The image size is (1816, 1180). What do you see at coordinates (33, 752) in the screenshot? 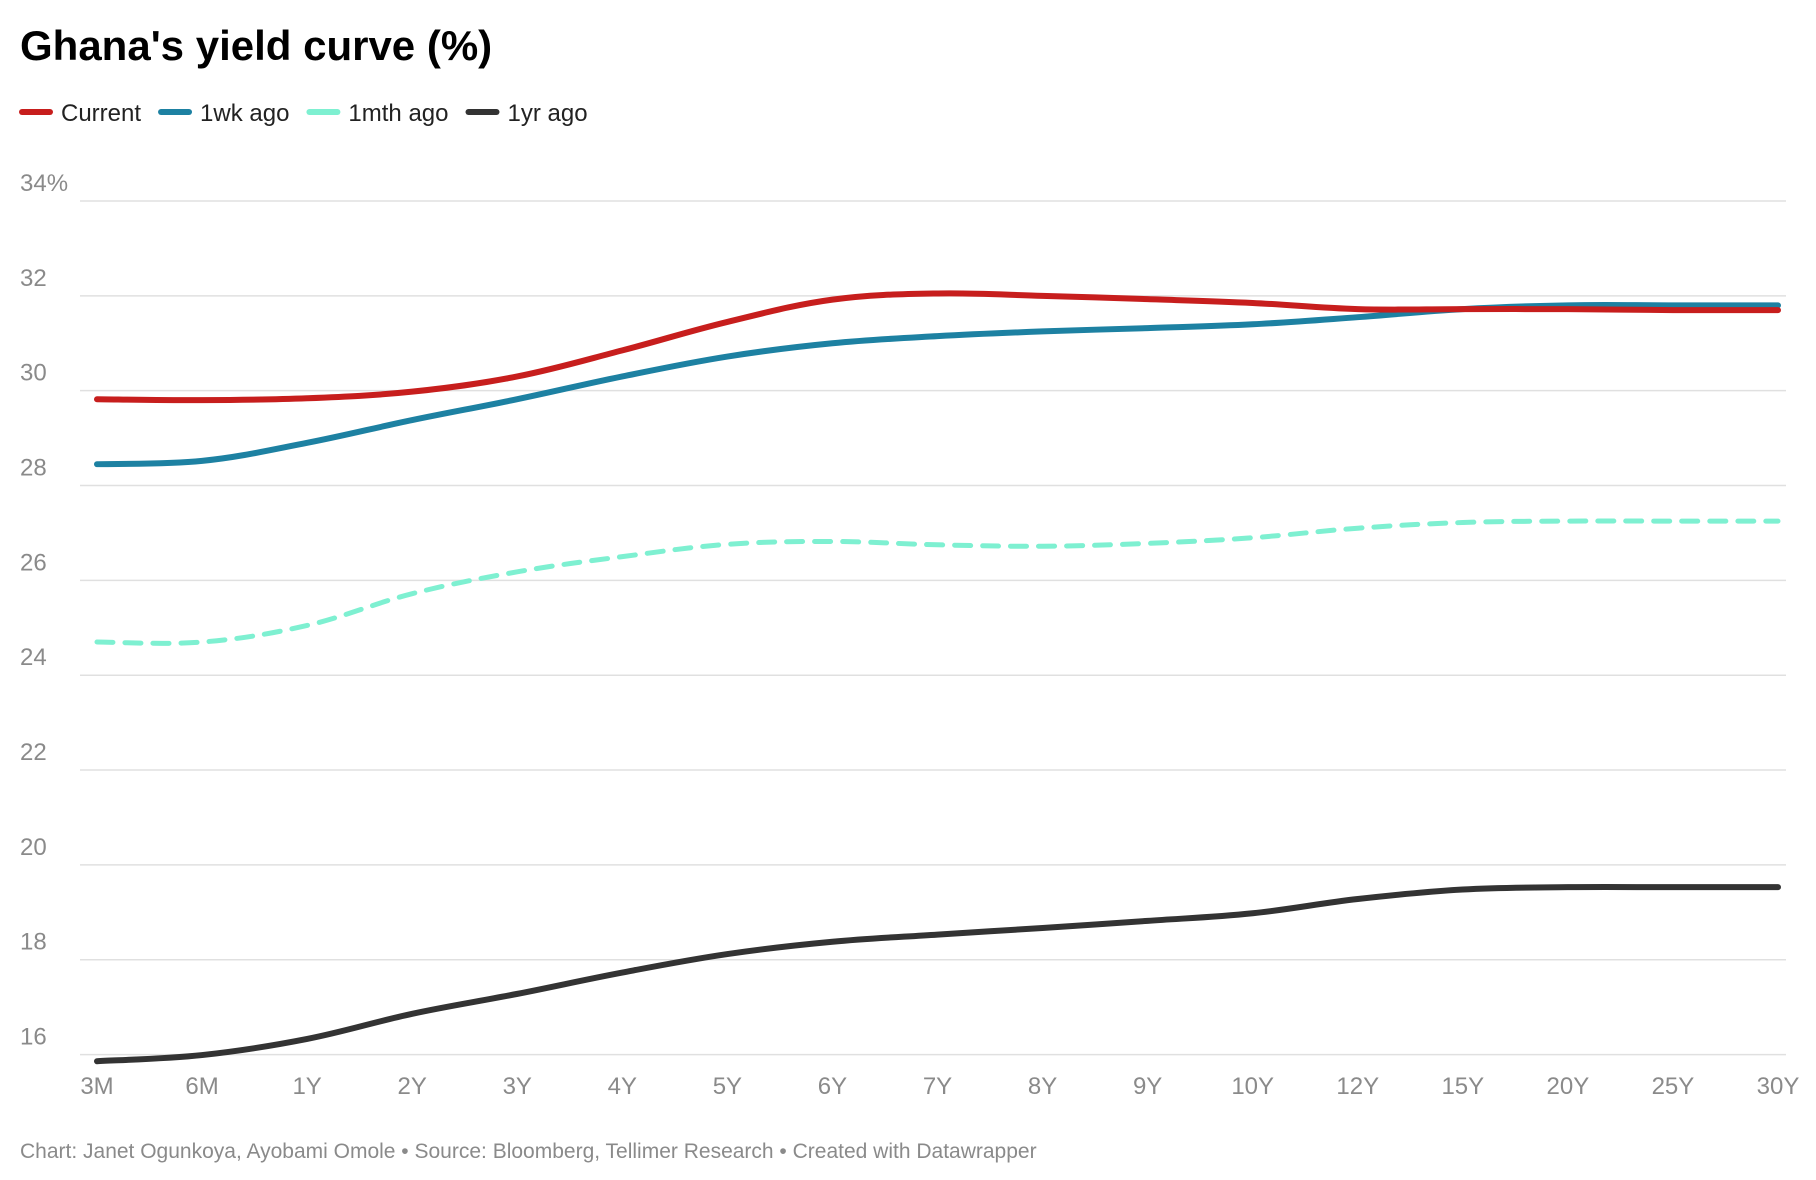
I see `y-tick-label: 22` at bounding box center [33, 752].